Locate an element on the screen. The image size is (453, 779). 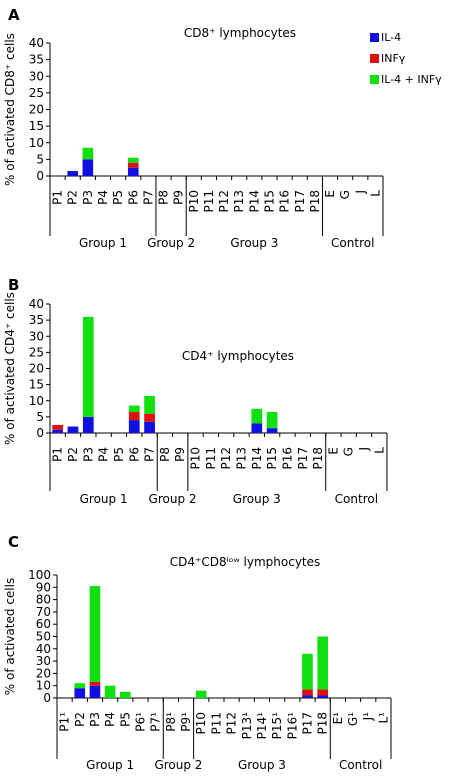
x-tick-label: P14 is located at coordinates (257, 458).